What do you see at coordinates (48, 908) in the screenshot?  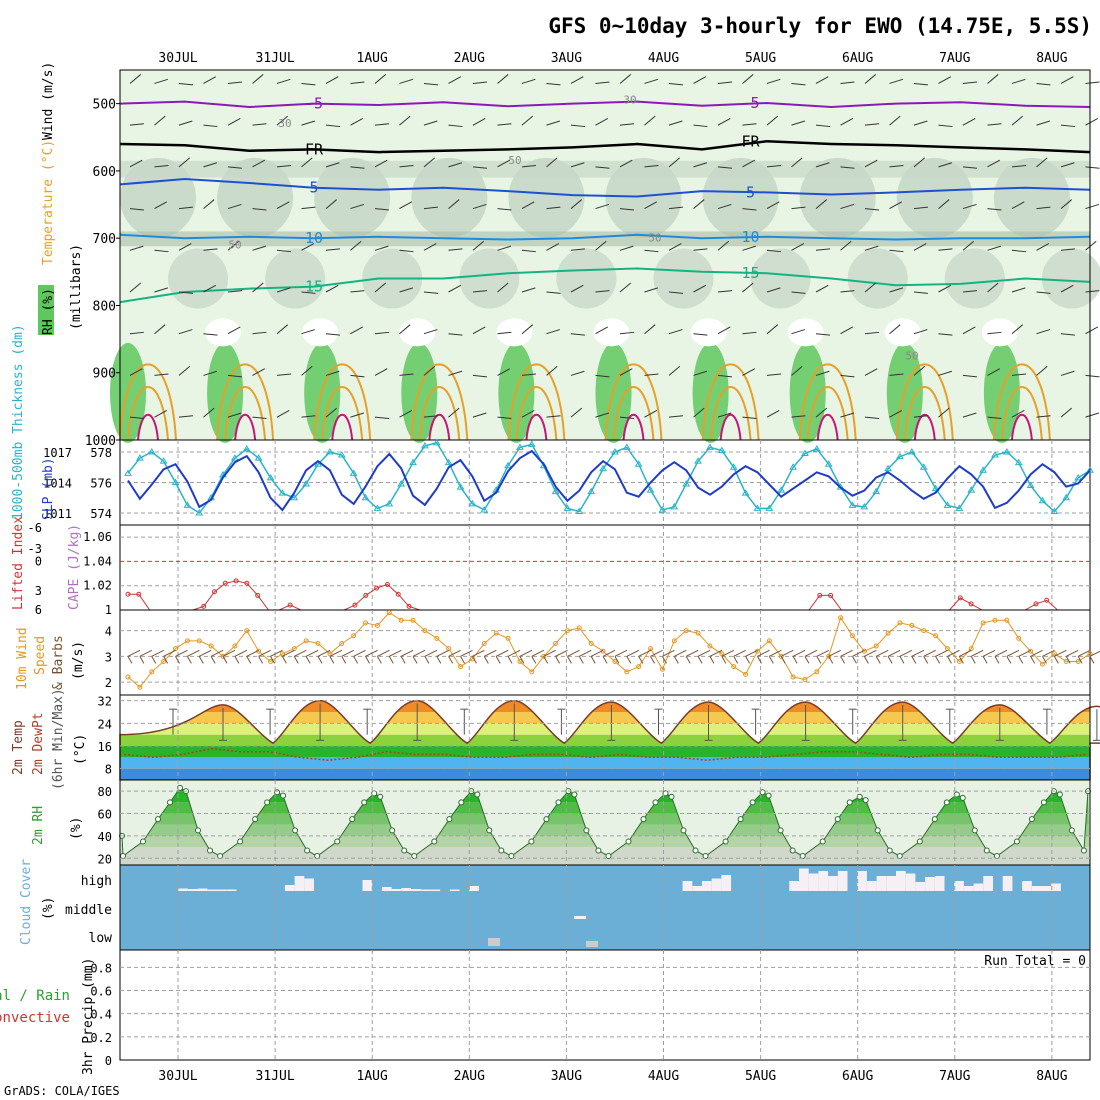 I see `ylabel-cloud-units: (%)` at bounding box center [48, 908].